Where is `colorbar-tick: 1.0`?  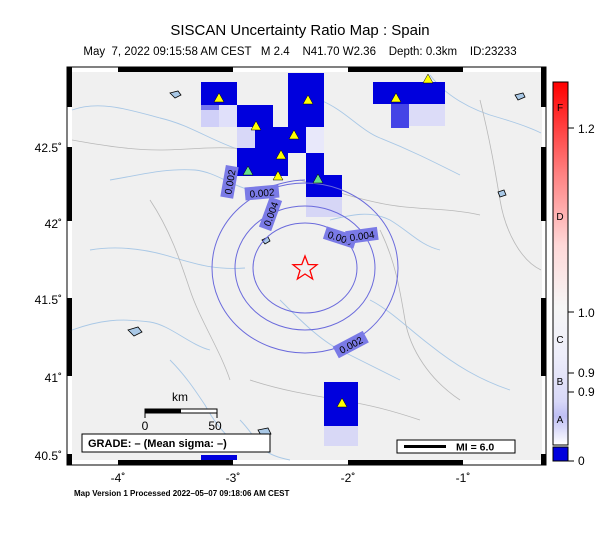 colorbar-tick: 1.0 is located at coordinates (586, 313).